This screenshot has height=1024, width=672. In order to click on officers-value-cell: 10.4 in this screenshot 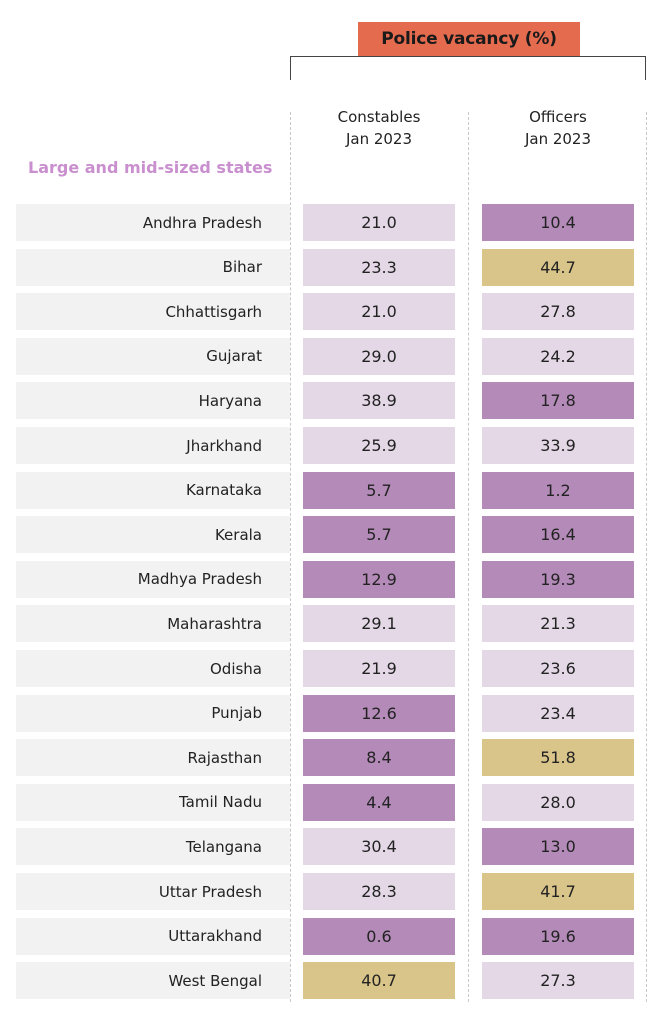, I will do `click(558, 222)`.